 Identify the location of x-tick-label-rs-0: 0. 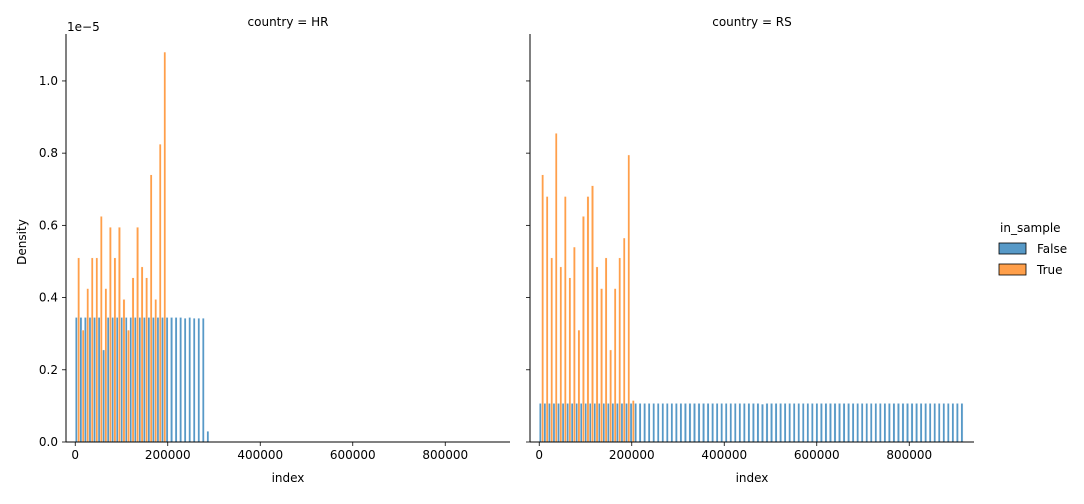
(539, 455).